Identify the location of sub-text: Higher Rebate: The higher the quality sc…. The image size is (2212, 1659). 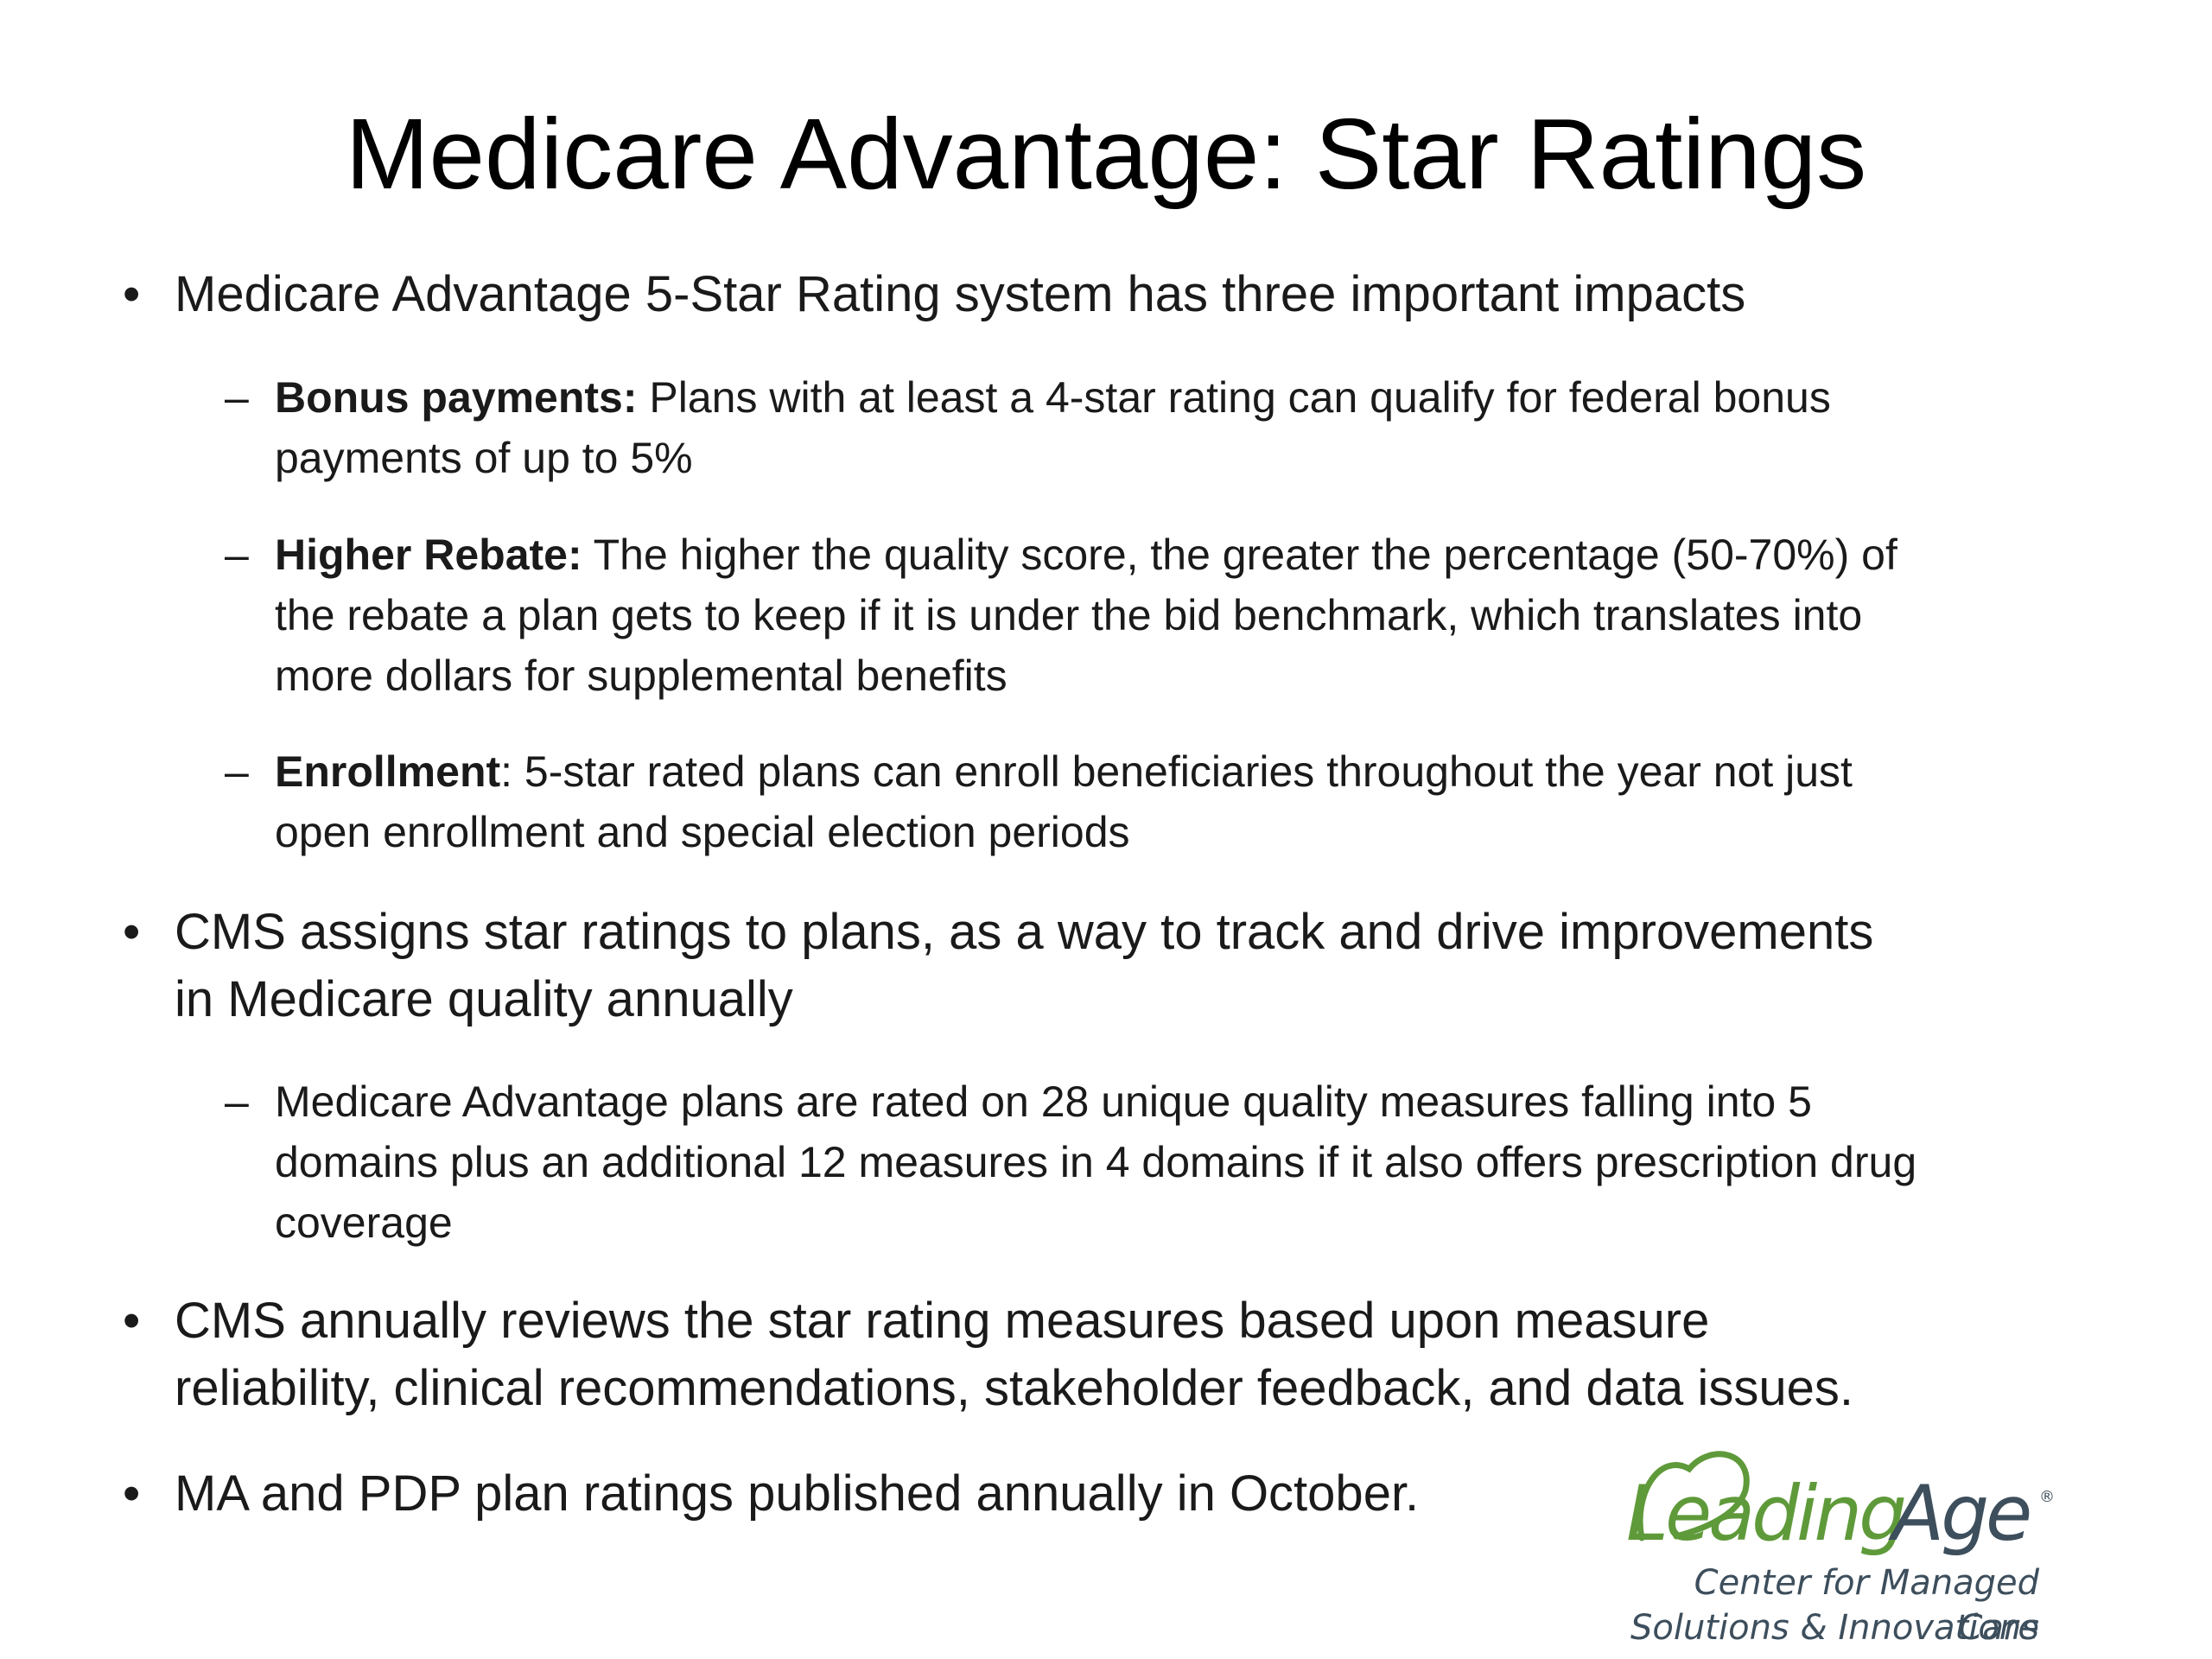
(1096, 615).